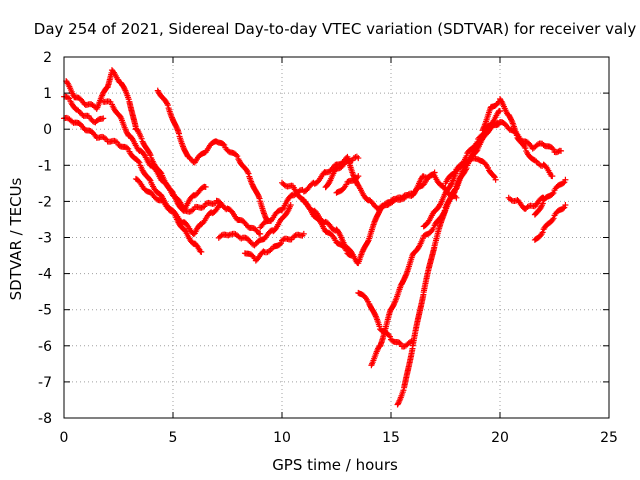  I want to click on y-tick-label: -4, so click(45, 275).